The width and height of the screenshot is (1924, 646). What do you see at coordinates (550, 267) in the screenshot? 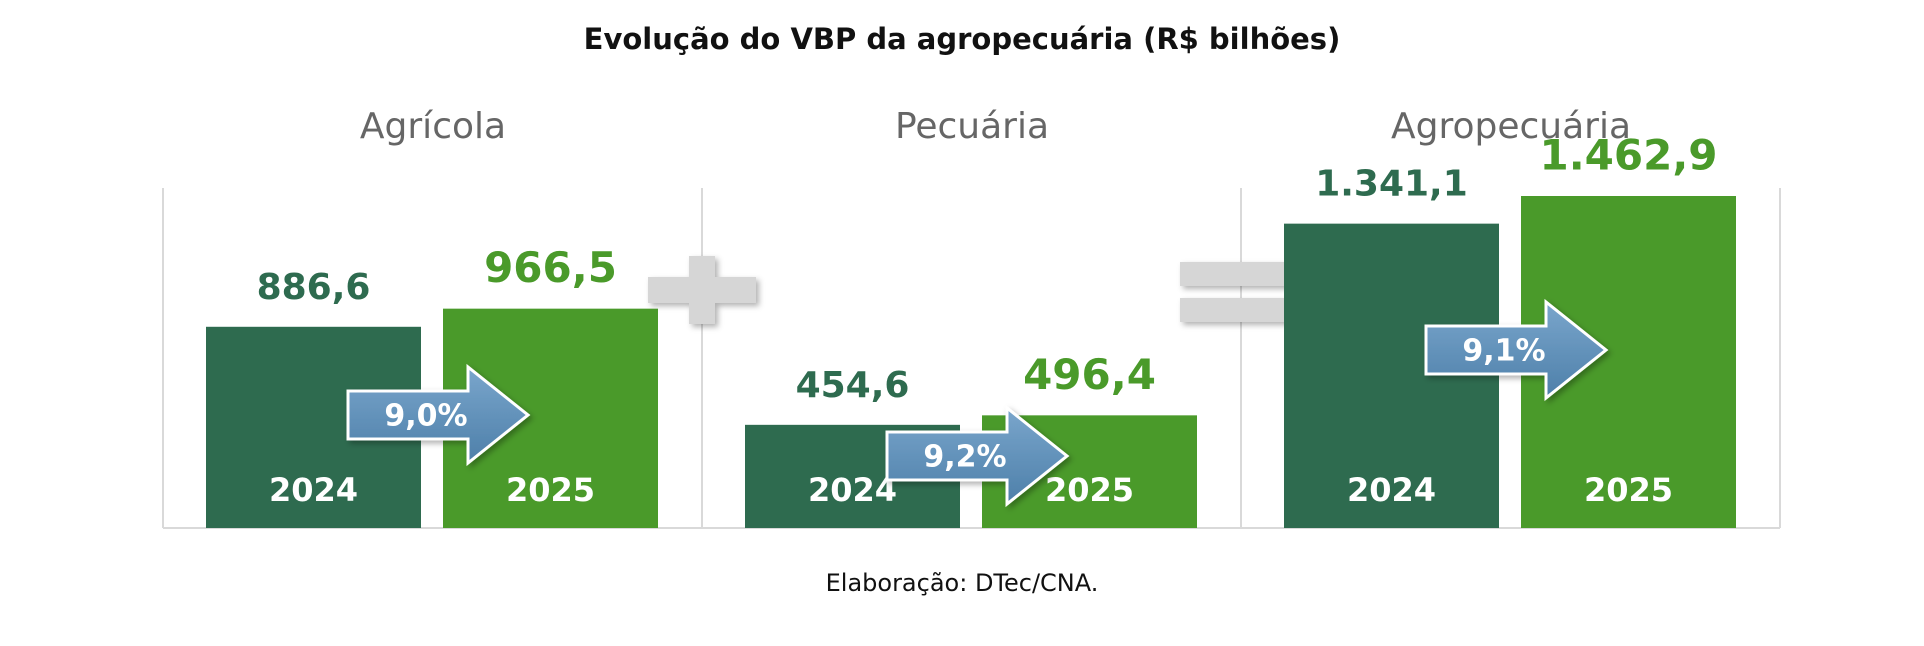
I see `value-label: 966,5` at bounding box center [550, 267].